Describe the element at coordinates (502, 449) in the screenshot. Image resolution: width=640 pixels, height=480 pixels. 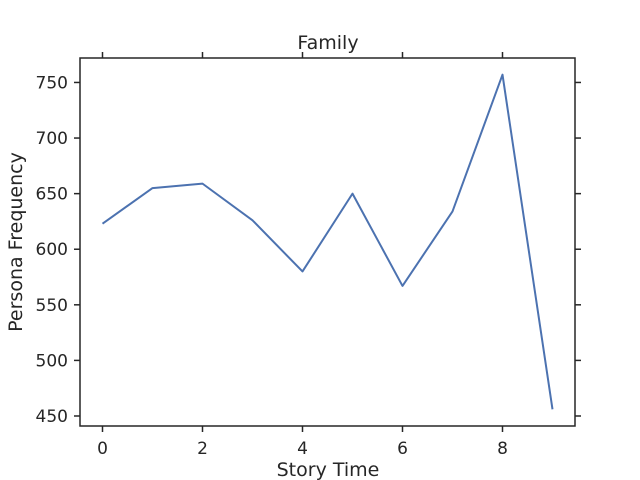
I see `x-tick-label: 8` at that location.